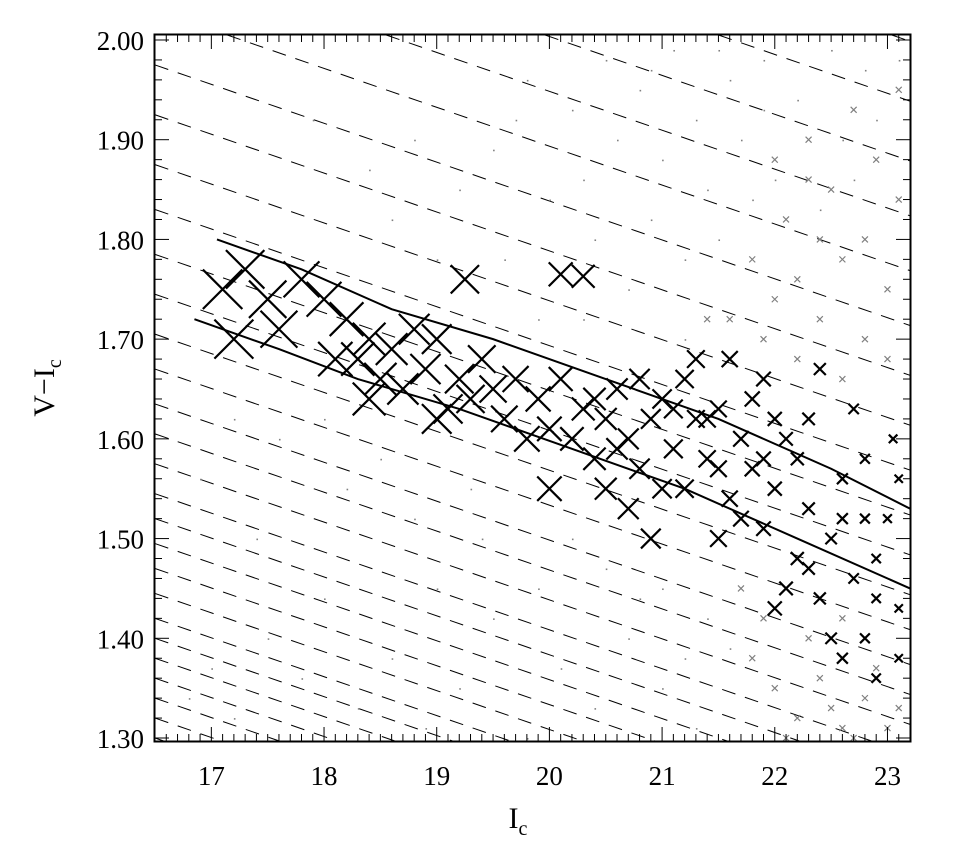  Describe the element at coordinates (120, 639) in the screenshot. I see `y-tick-label: 1.40` at that location.